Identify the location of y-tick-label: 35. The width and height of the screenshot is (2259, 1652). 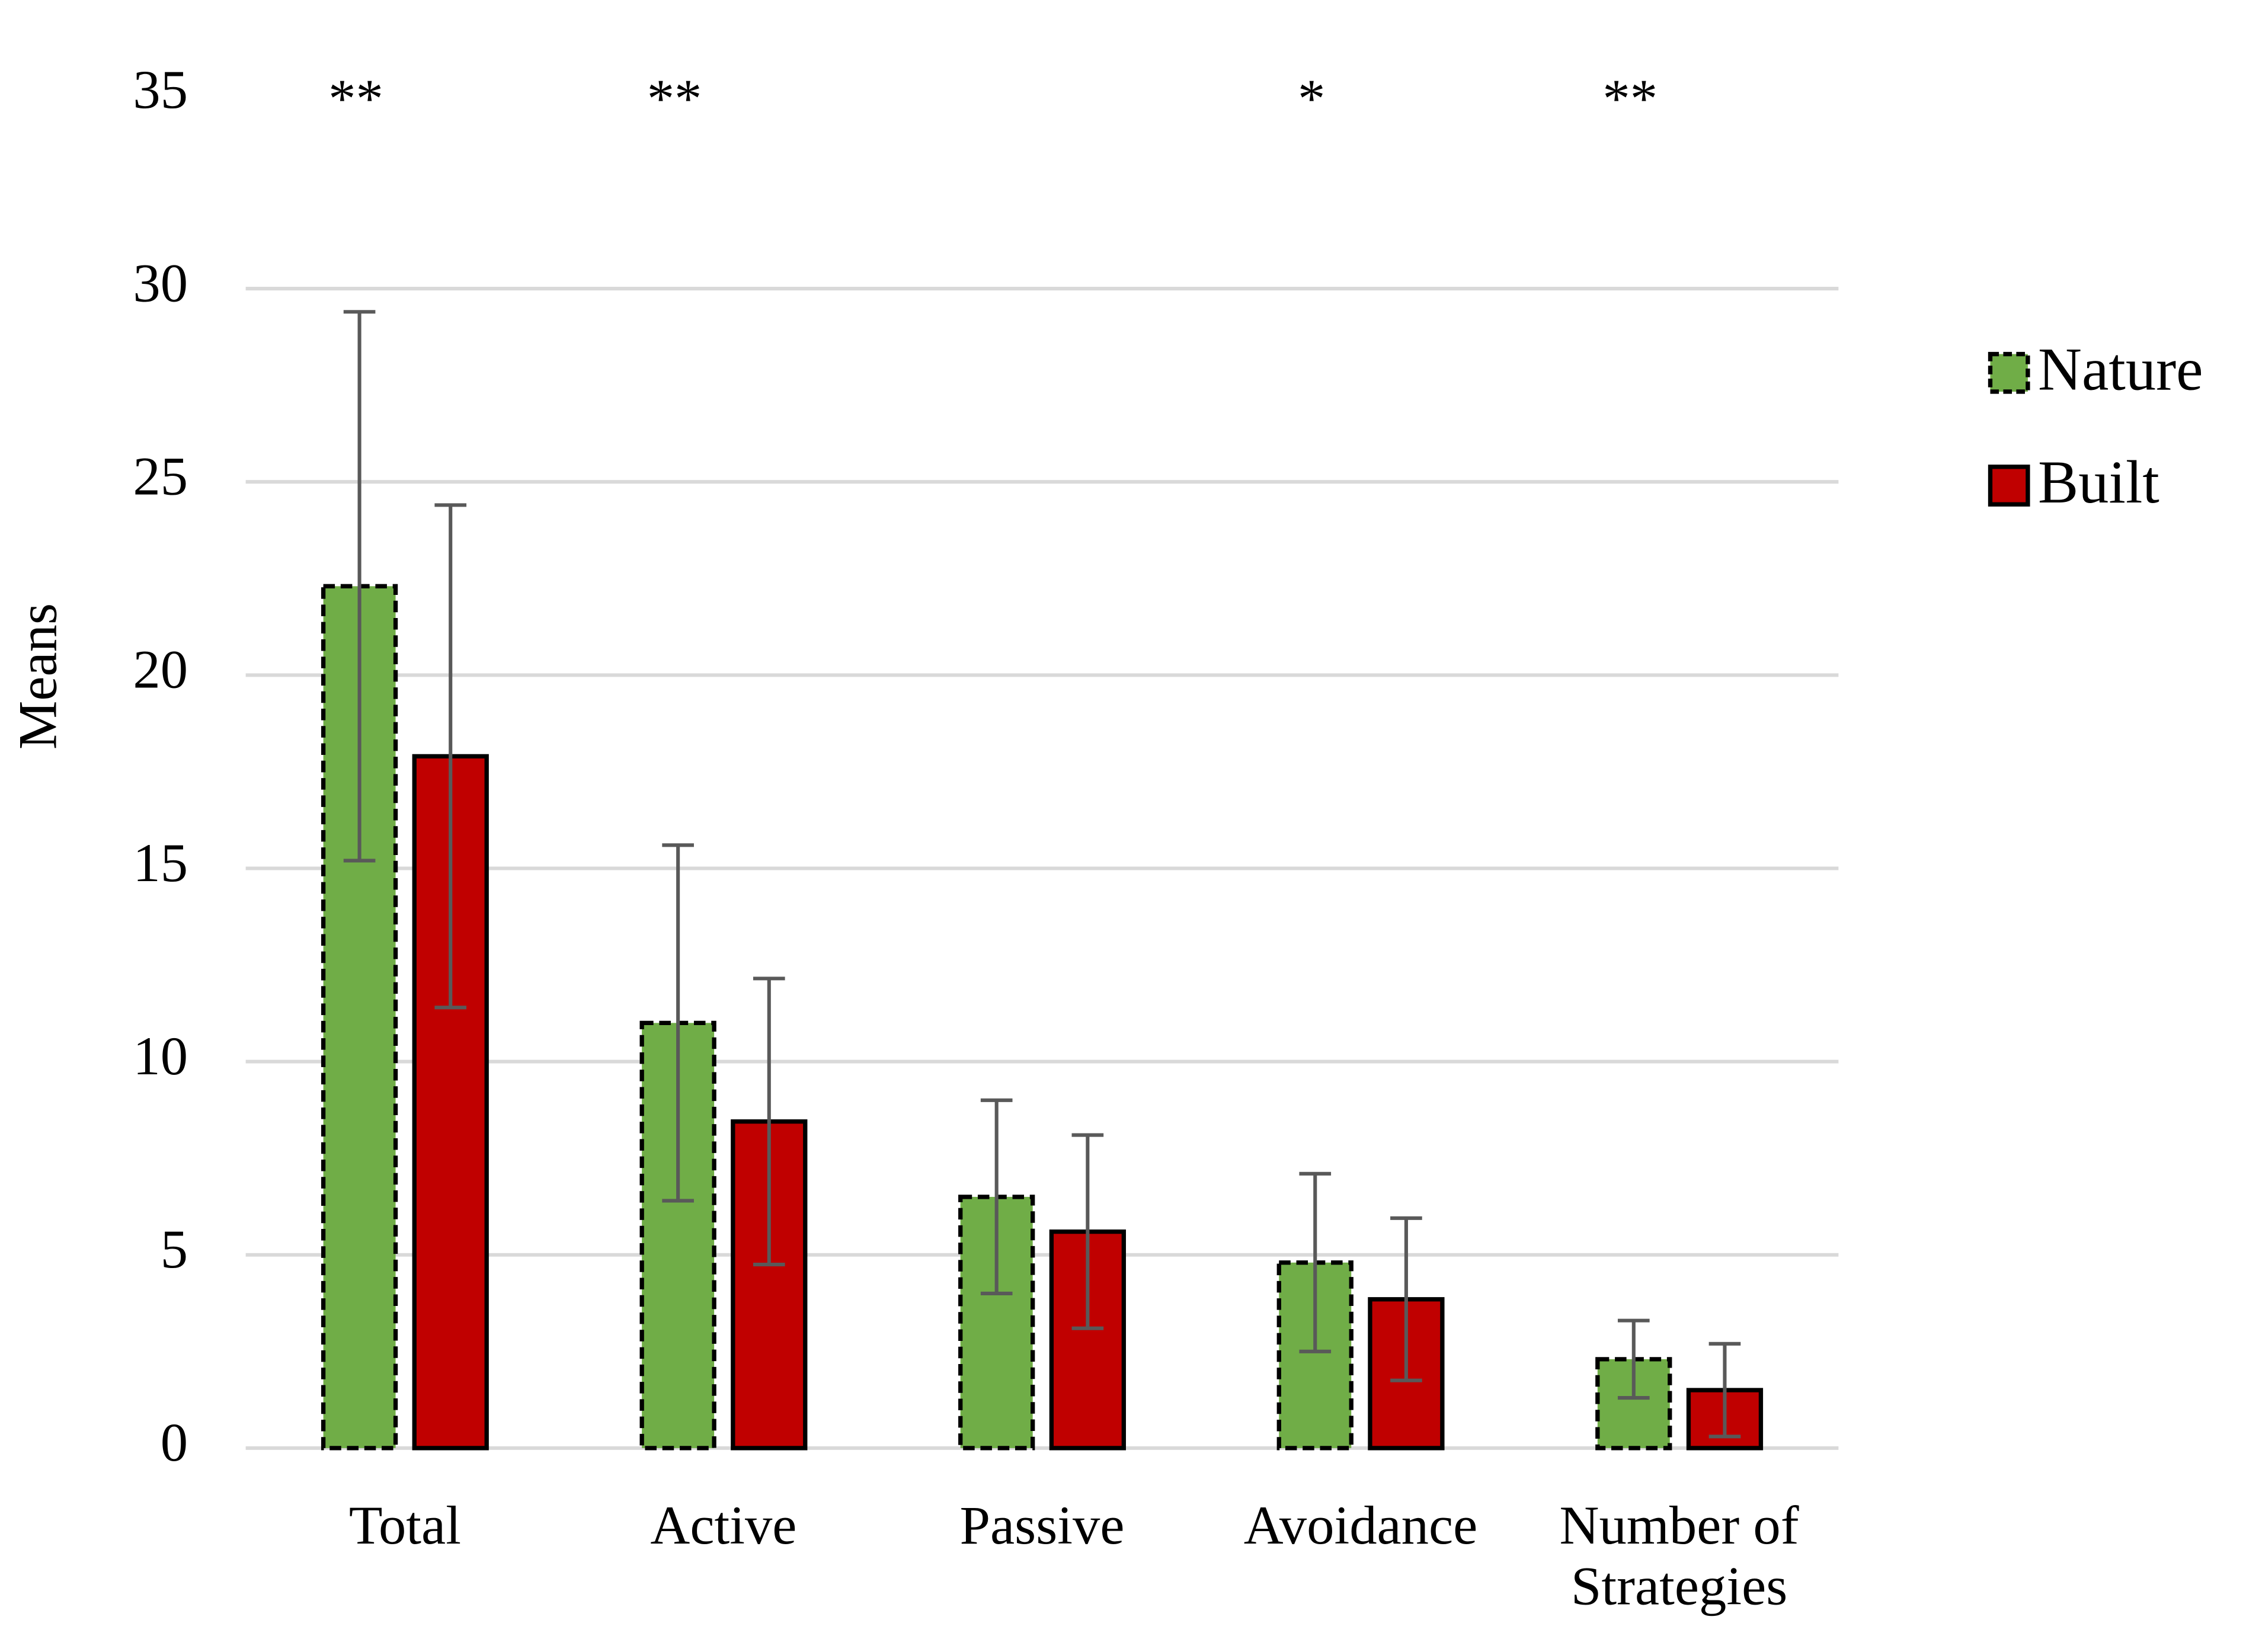
(160, 89).